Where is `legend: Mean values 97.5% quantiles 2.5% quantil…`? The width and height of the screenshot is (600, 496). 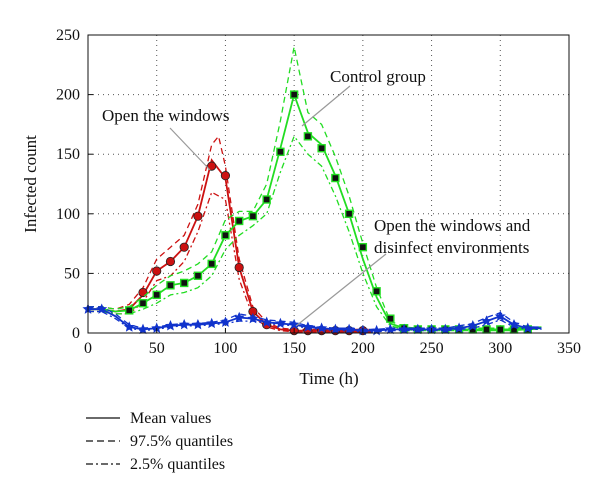 legend: Mean values 97.5% quantiles 2.5% quantil… is located at coordinates (159, 441).